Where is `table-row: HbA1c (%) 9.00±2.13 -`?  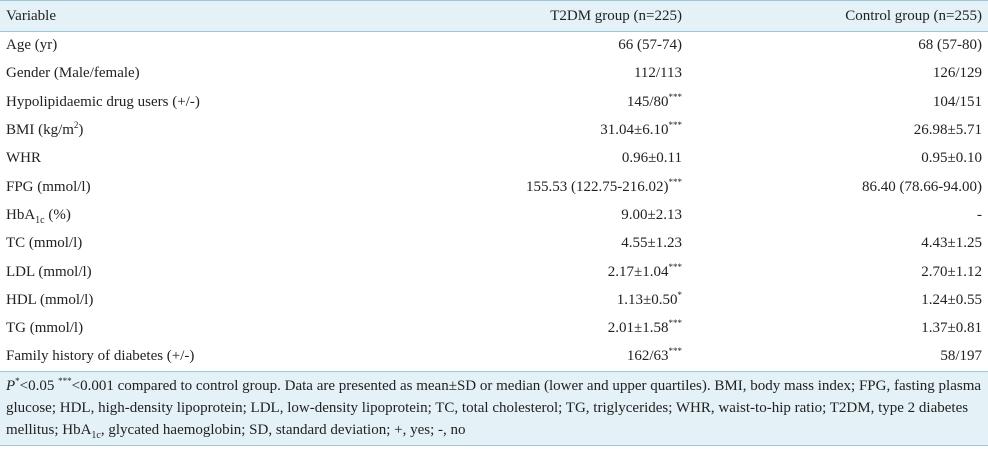
table-row: HbA1c (%) 9.00±2.13 - is located at coordinates (494, 215).